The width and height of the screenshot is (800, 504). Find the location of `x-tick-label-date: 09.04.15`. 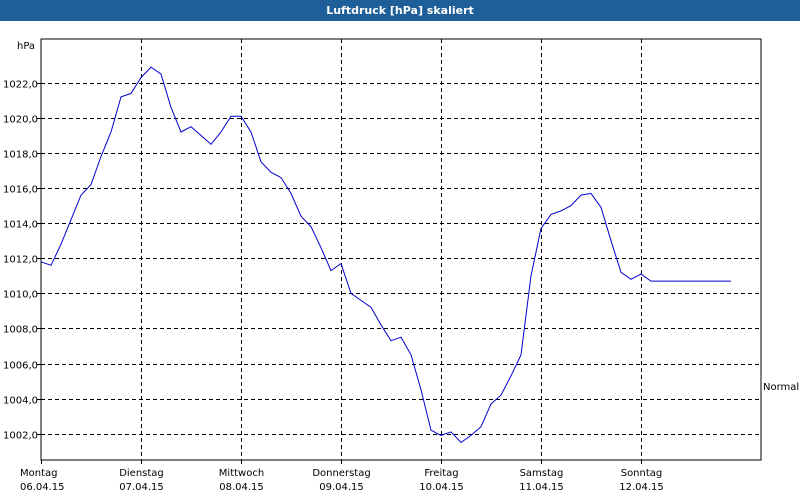

x-tick-label-date: 09.04.15 is located at coordinates (341, 487).